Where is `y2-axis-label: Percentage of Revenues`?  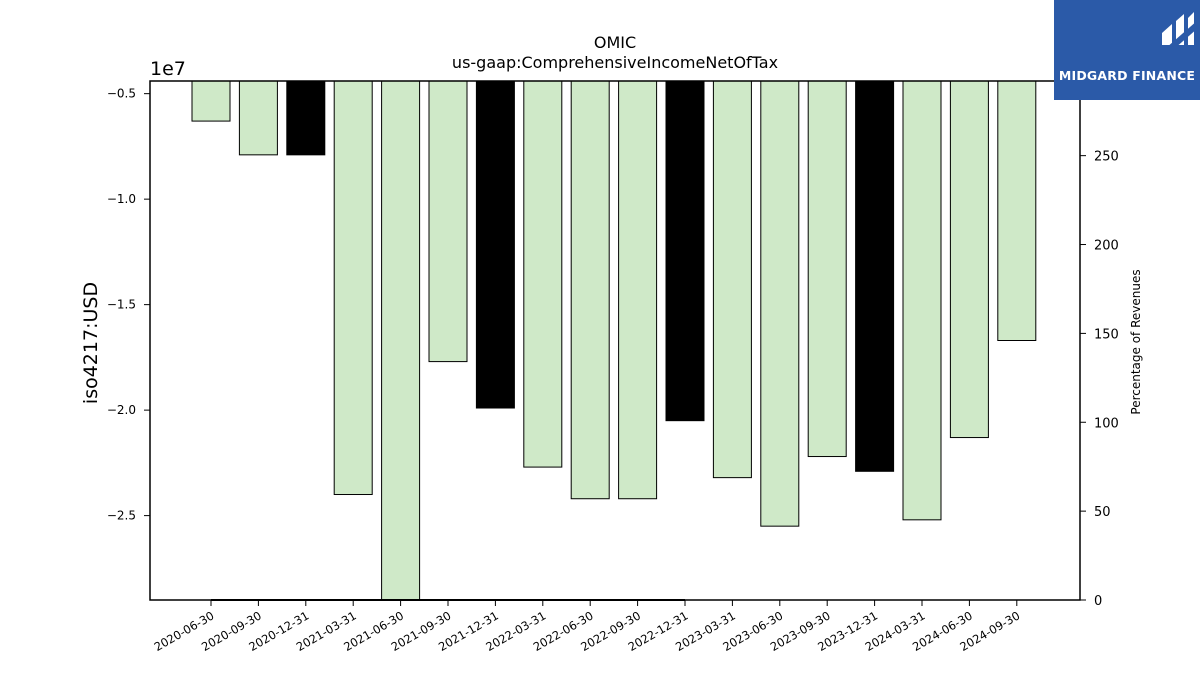 y2-axis-label: Percentage of Revenues is located at coordinates (1136, 341).